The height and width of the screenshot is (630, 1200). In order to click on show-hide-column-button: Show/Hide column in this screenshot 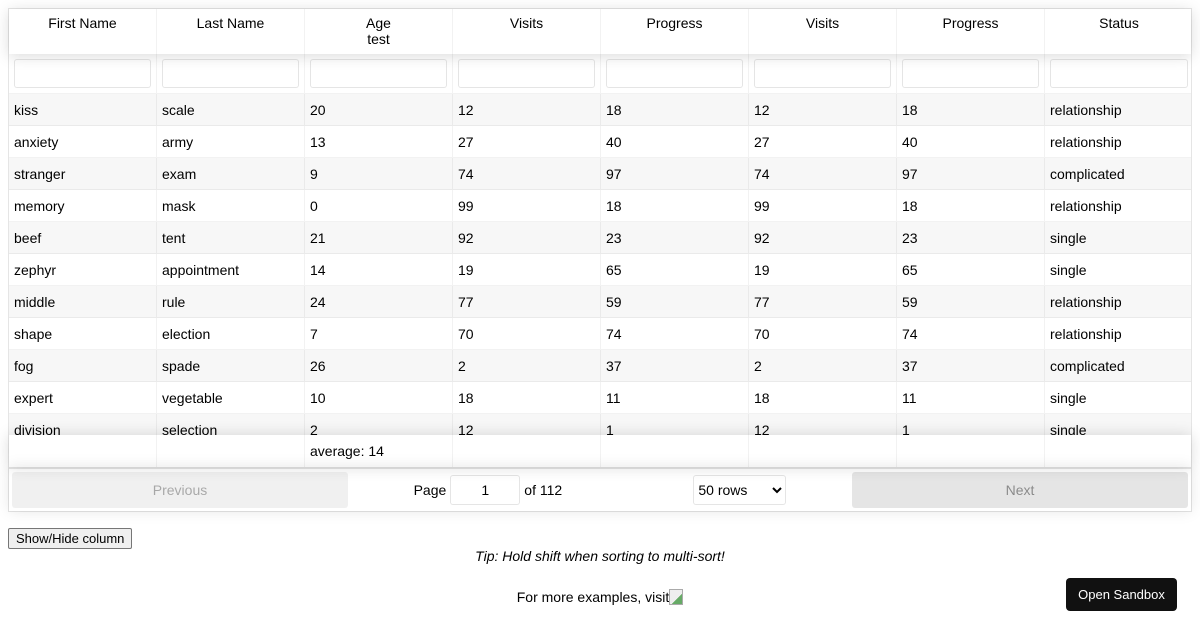, I will do `click(70, 538)`.